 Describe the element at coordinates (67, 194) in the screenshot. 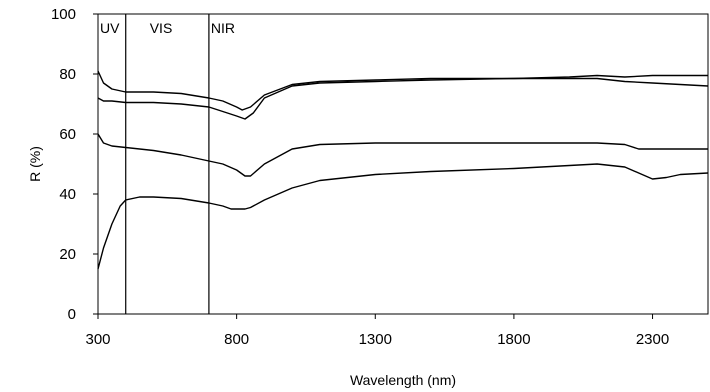

I see `y-tick-label: 40` at that location.